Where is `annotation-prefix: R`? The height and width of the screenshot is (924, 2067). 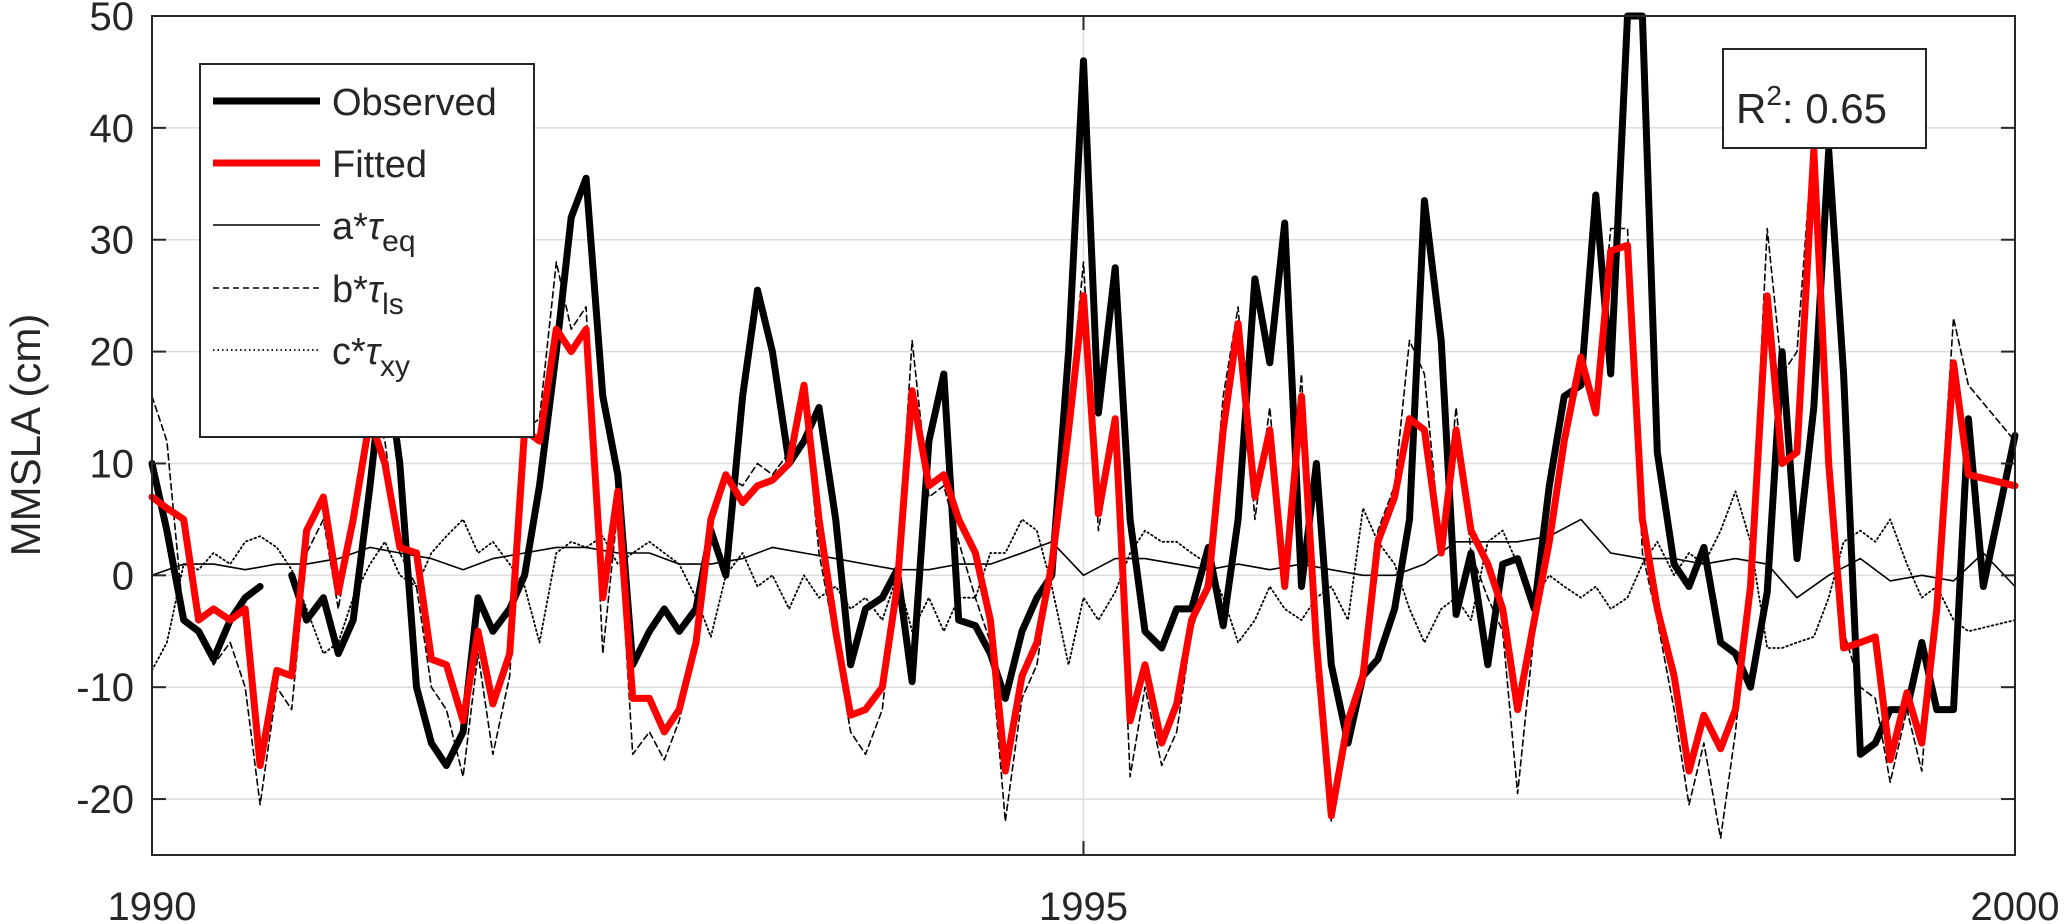
annotation-prefix: R is located at coordinates (1751, 108).